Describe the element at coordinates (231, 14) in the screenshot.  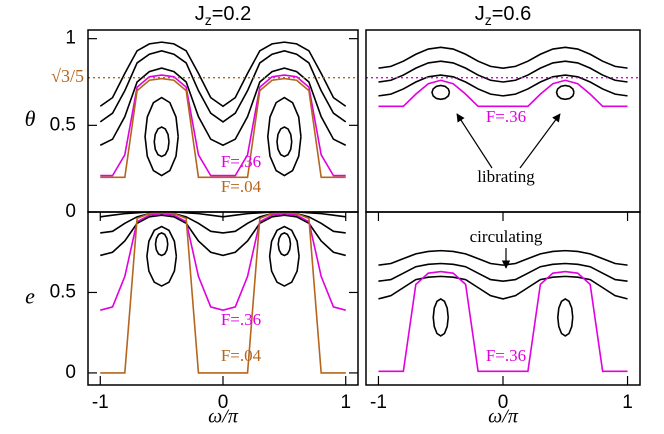
I see `title-part: =0.2` at that location.